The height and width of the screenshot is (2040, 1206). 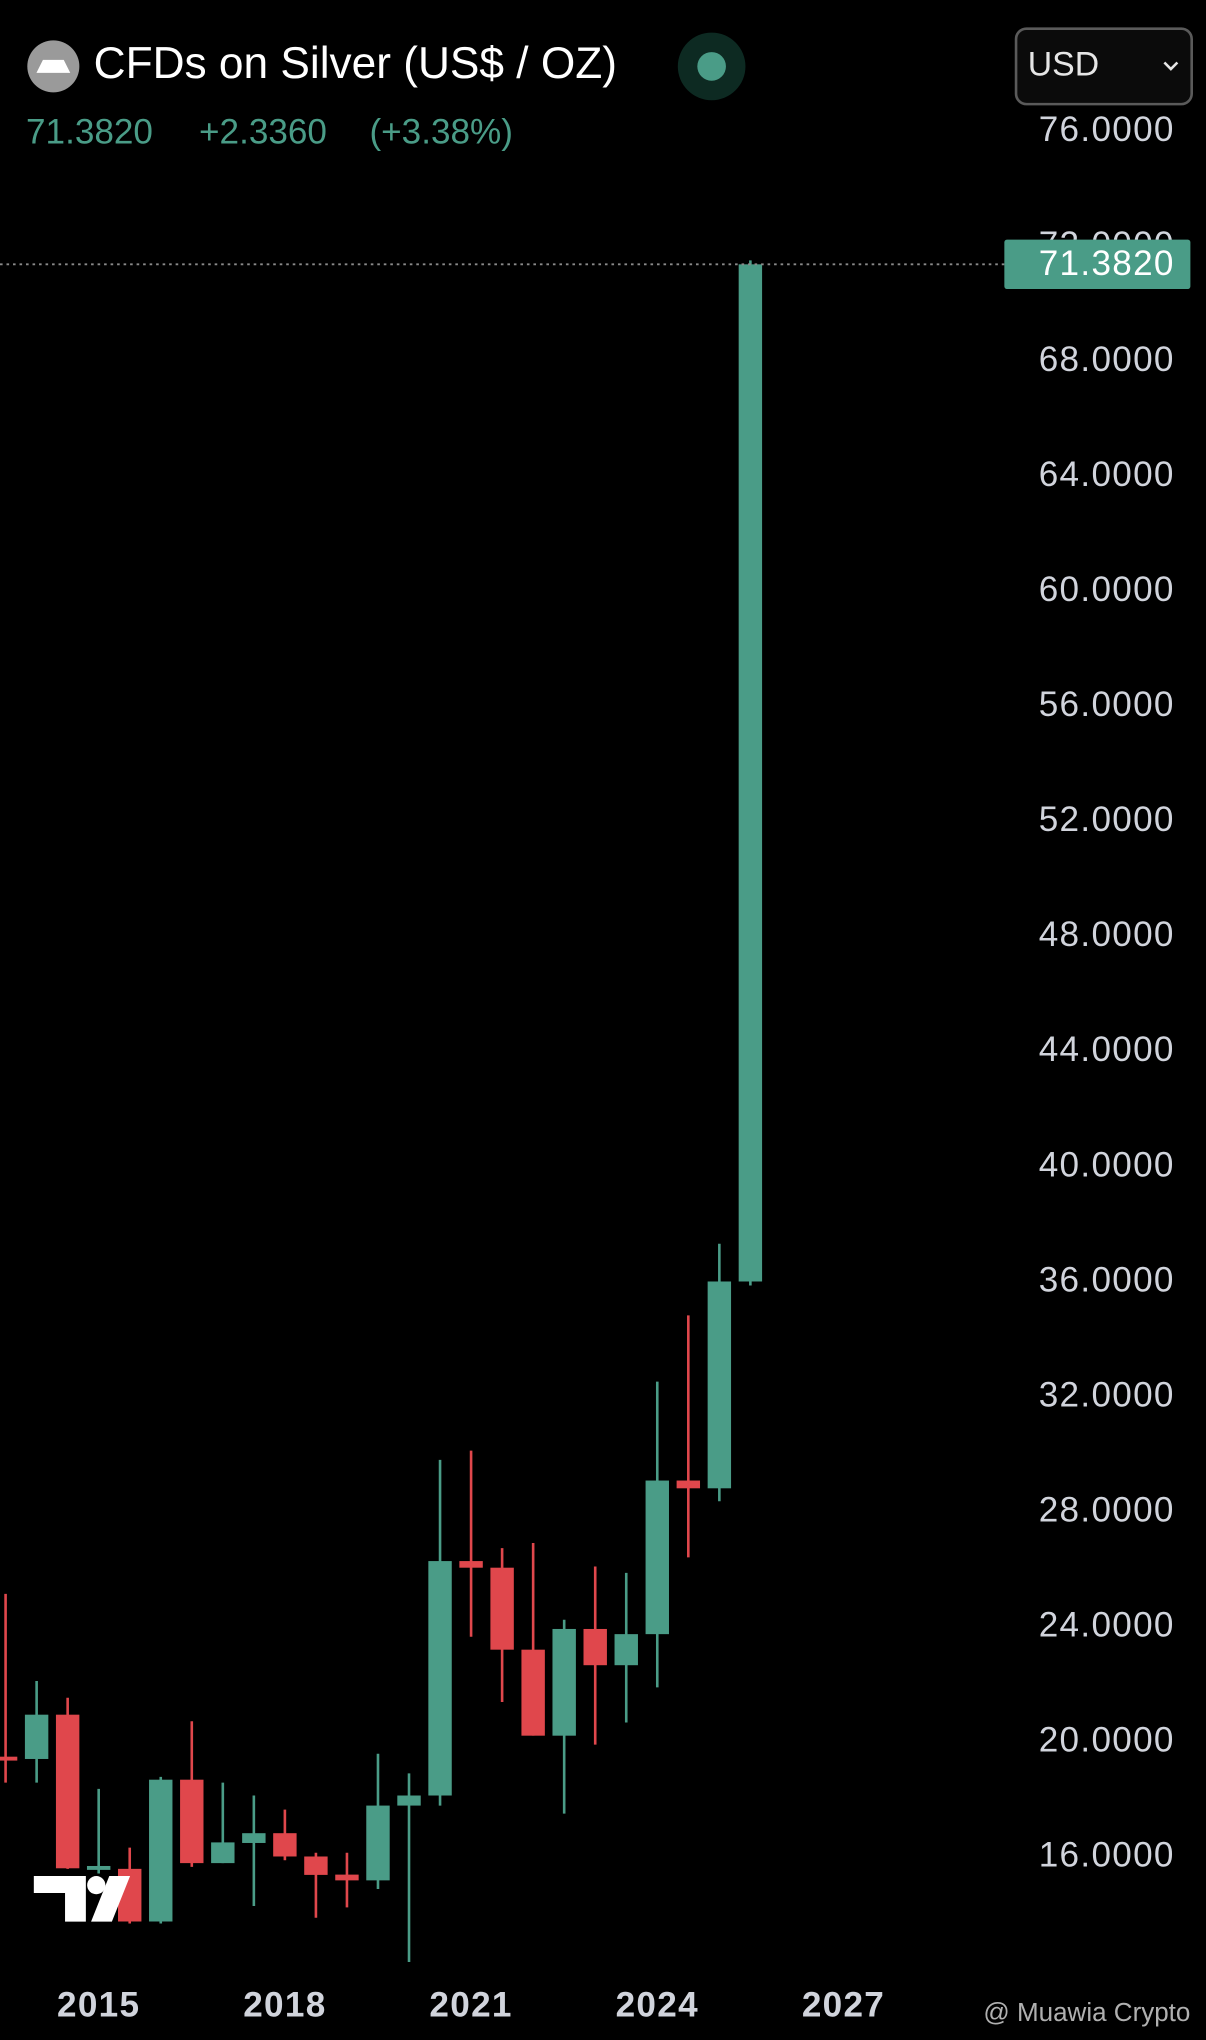 What do you see at coordinates (355, 63) in the screenshot?
I see `symbol-title: CFDs on Silver (US$ / OZ)` at bounding box center [355, 63].